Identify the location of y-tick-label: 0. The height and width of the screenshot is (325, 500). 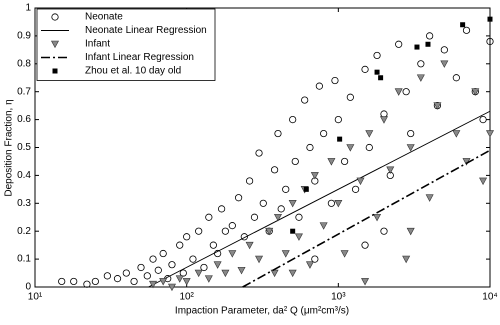
(28, 287).